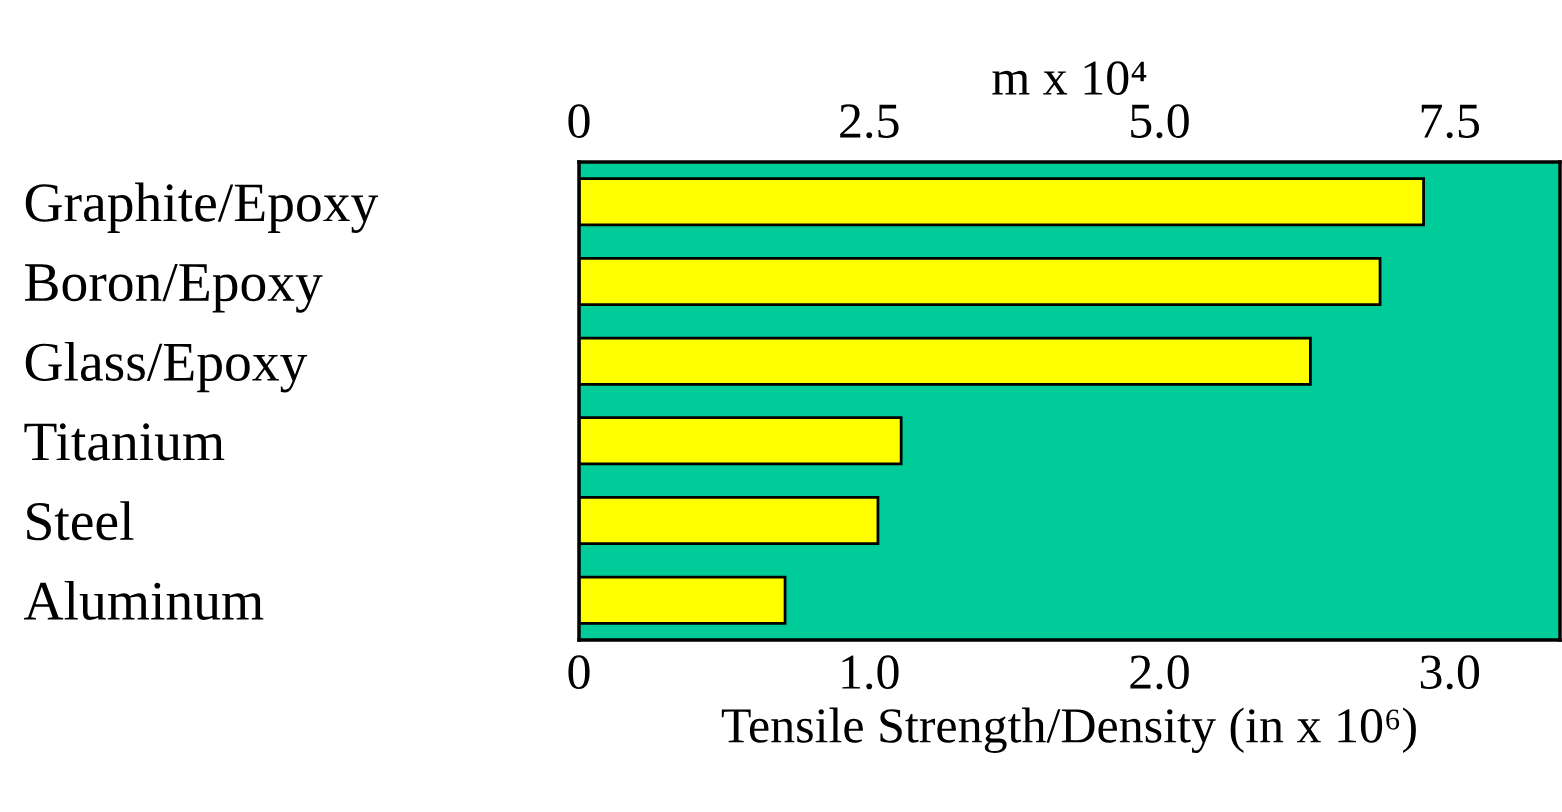 Image resolution: width=1562 pixels, height=812 pixels. I want to click on x2-tick-label: 7.5, so click(1450, 121).